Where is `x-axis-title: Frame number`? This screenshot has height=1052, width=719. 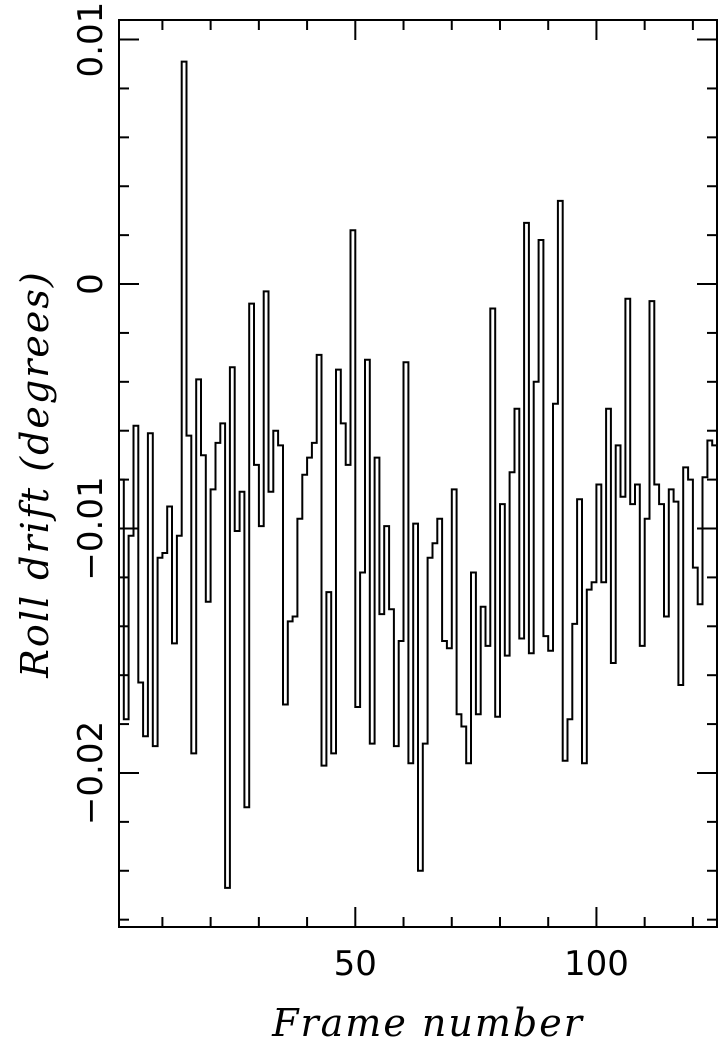
x-axis-title: Frame number is located at coordinates (428, 1023).